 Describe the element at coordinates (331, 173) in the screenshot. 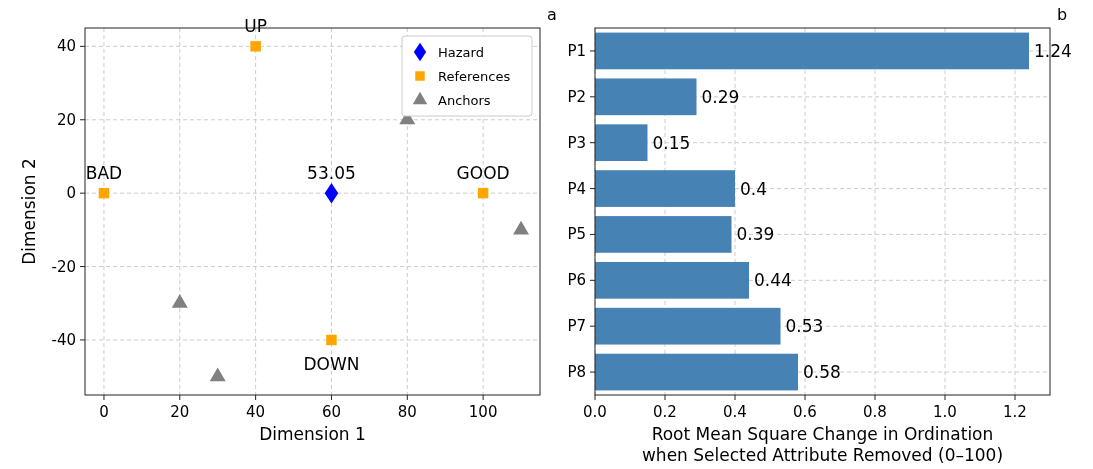

I see `annotation: 53.05` at that location.